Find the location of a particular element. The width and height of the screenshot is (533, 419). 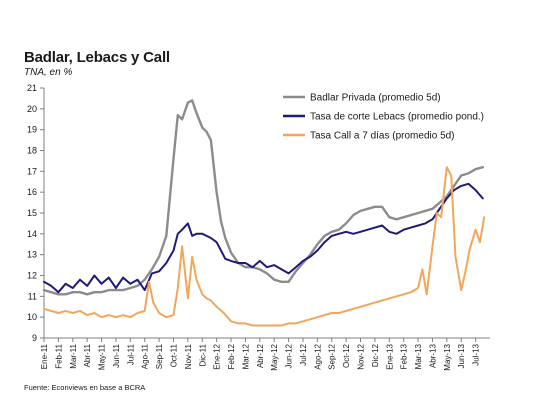

source-note: Fuente: Econviews en base a BCRA is located at coordinates (85, 387).